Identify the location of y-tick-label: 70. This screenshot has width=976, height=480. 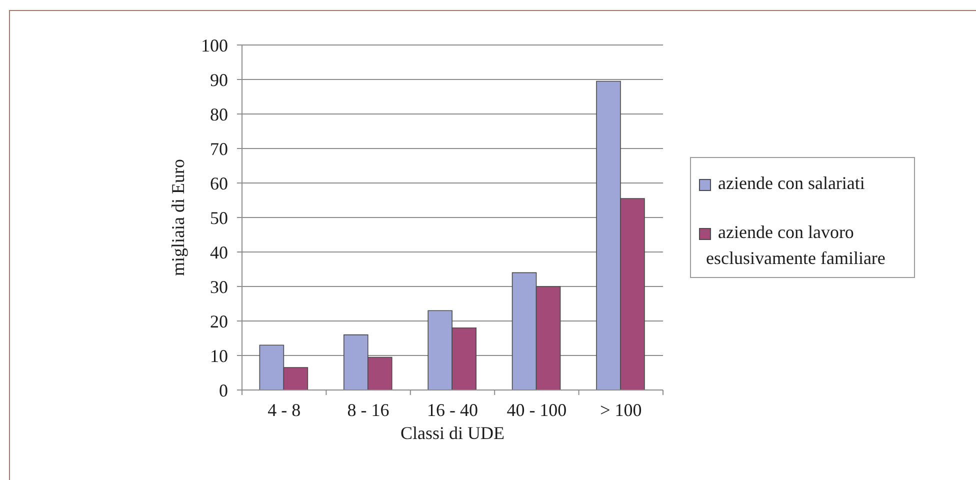
(219, 148).